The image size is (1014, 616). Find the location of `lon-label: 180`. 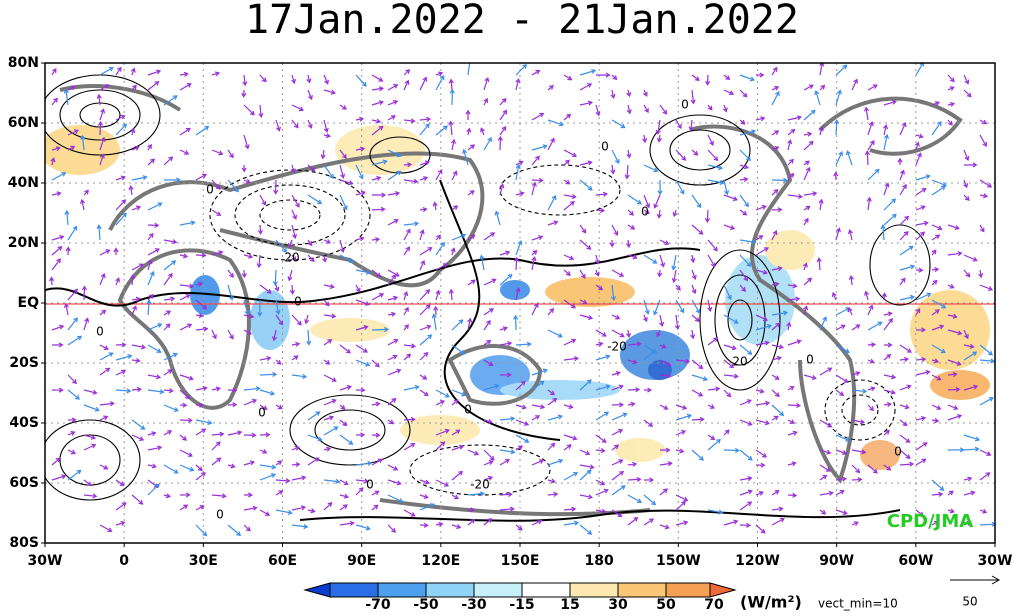

lon-label: 180 is located at coordinates (599, 561).